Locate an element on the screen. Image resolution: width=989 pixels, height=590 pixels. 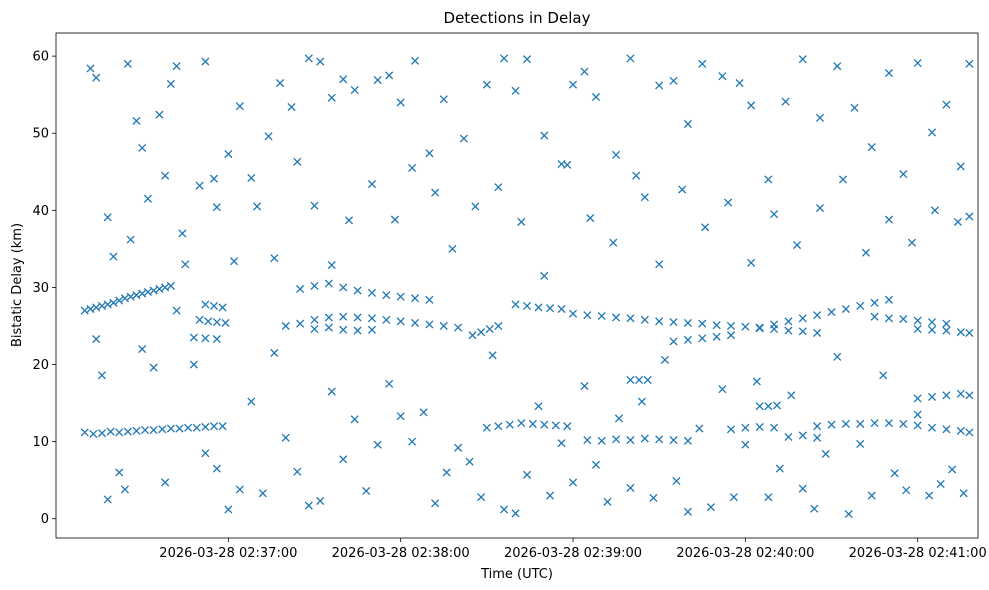
y-axis: 0 10 20 30 40 50 60 is located at coordinates (44, 288).